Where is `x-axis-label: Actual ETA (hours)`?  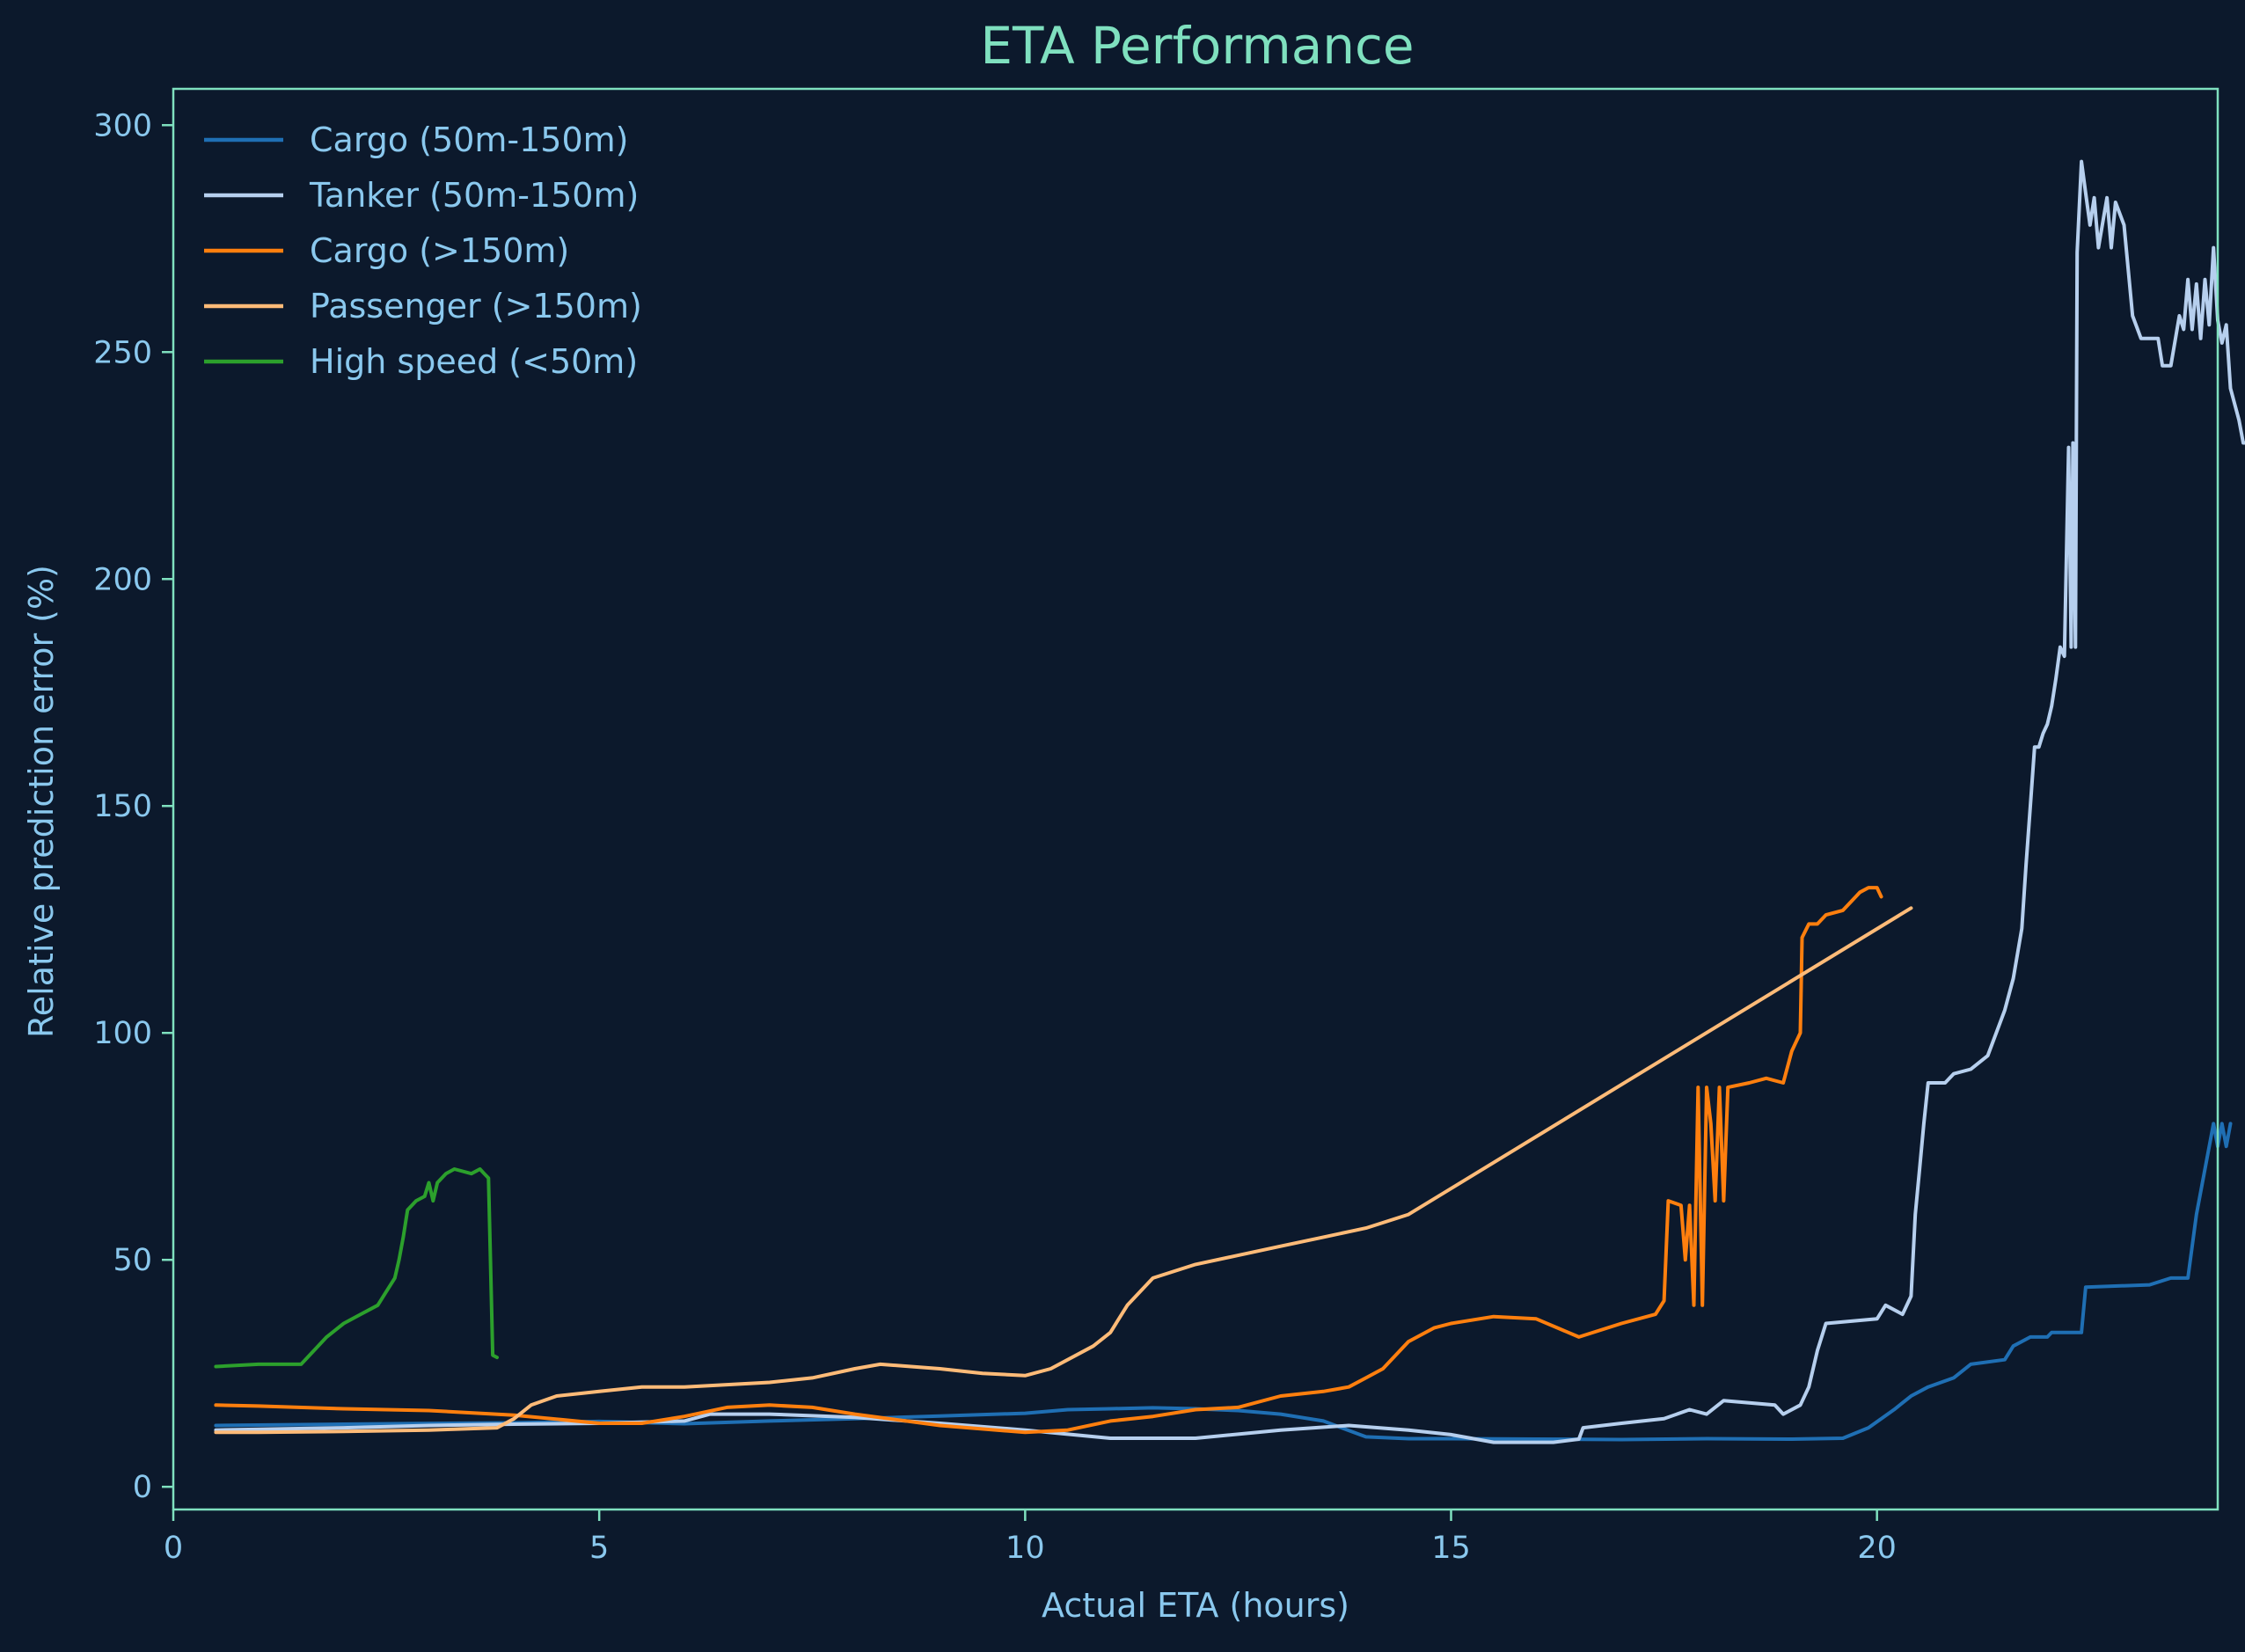
x-axis-label: Actual ETA (hours) is located at coordinates (1195, 1605).